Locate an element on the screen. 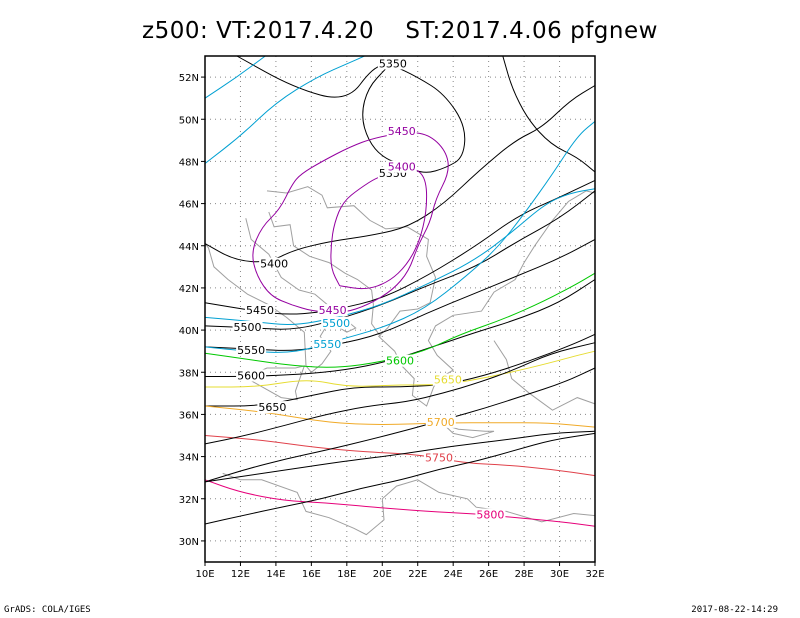  contour-label: 5800 is located at coordinates (490, 515).